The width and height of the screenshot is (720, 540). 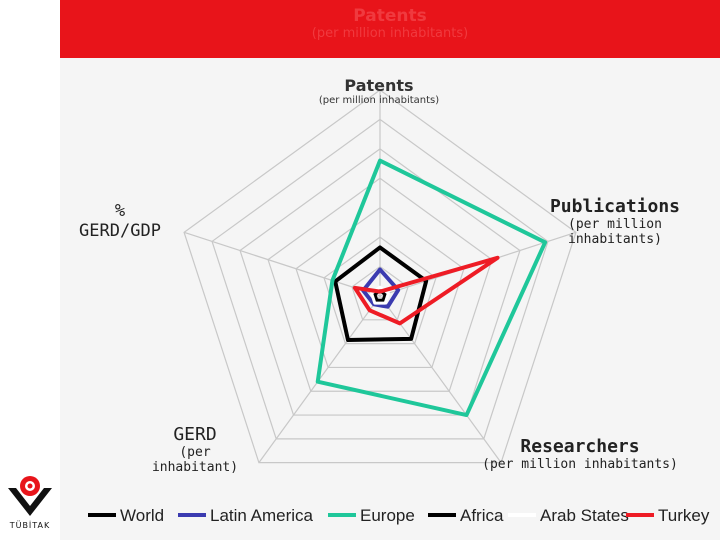 I want to click on logo-text: TÜBİTAK, so click(x=30, y=525).